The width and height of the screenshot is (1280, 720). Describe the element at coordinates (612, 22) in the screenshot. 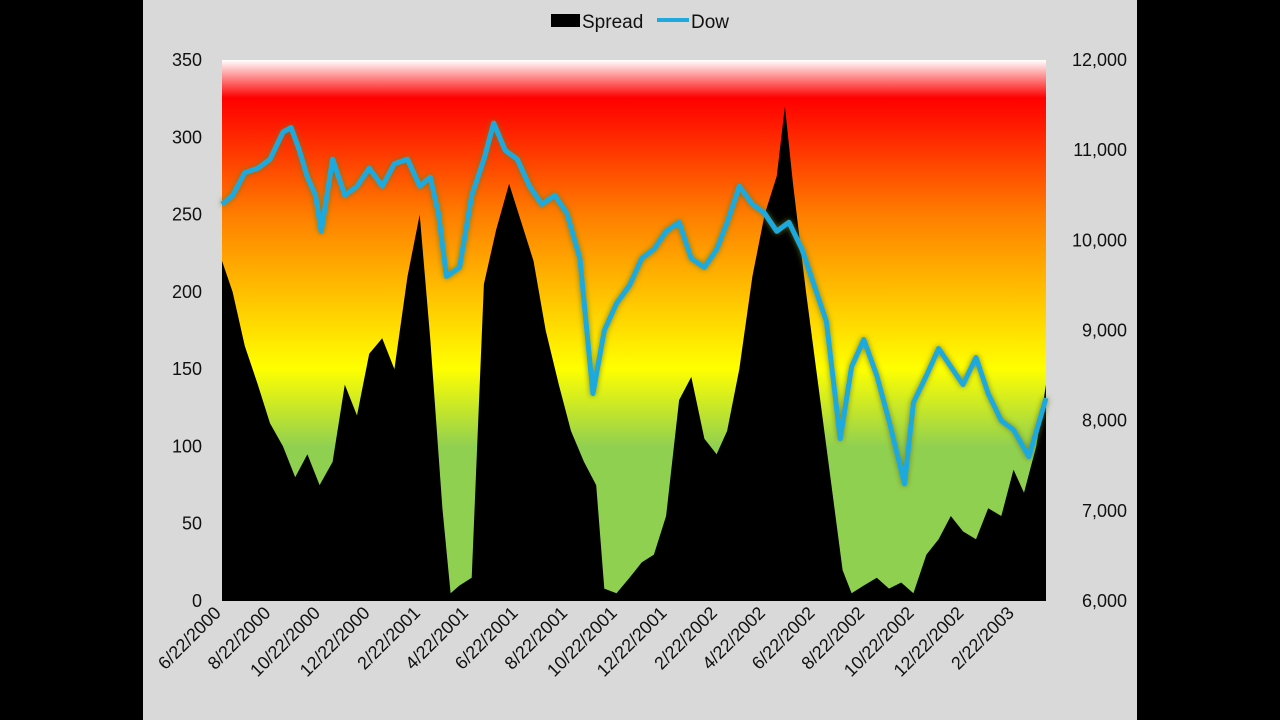

I see `legend-label-spread: Spread` at that location.